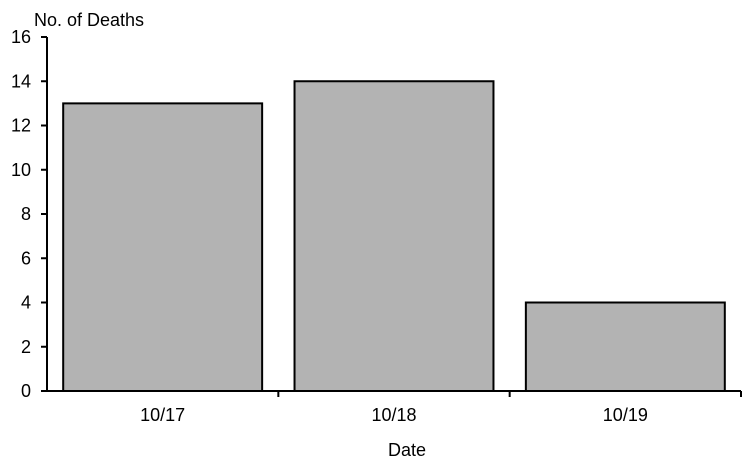  Describe the element at coordinates (162, 415) in the screenshot. I see `x-tick-label: 10/17` at that location.